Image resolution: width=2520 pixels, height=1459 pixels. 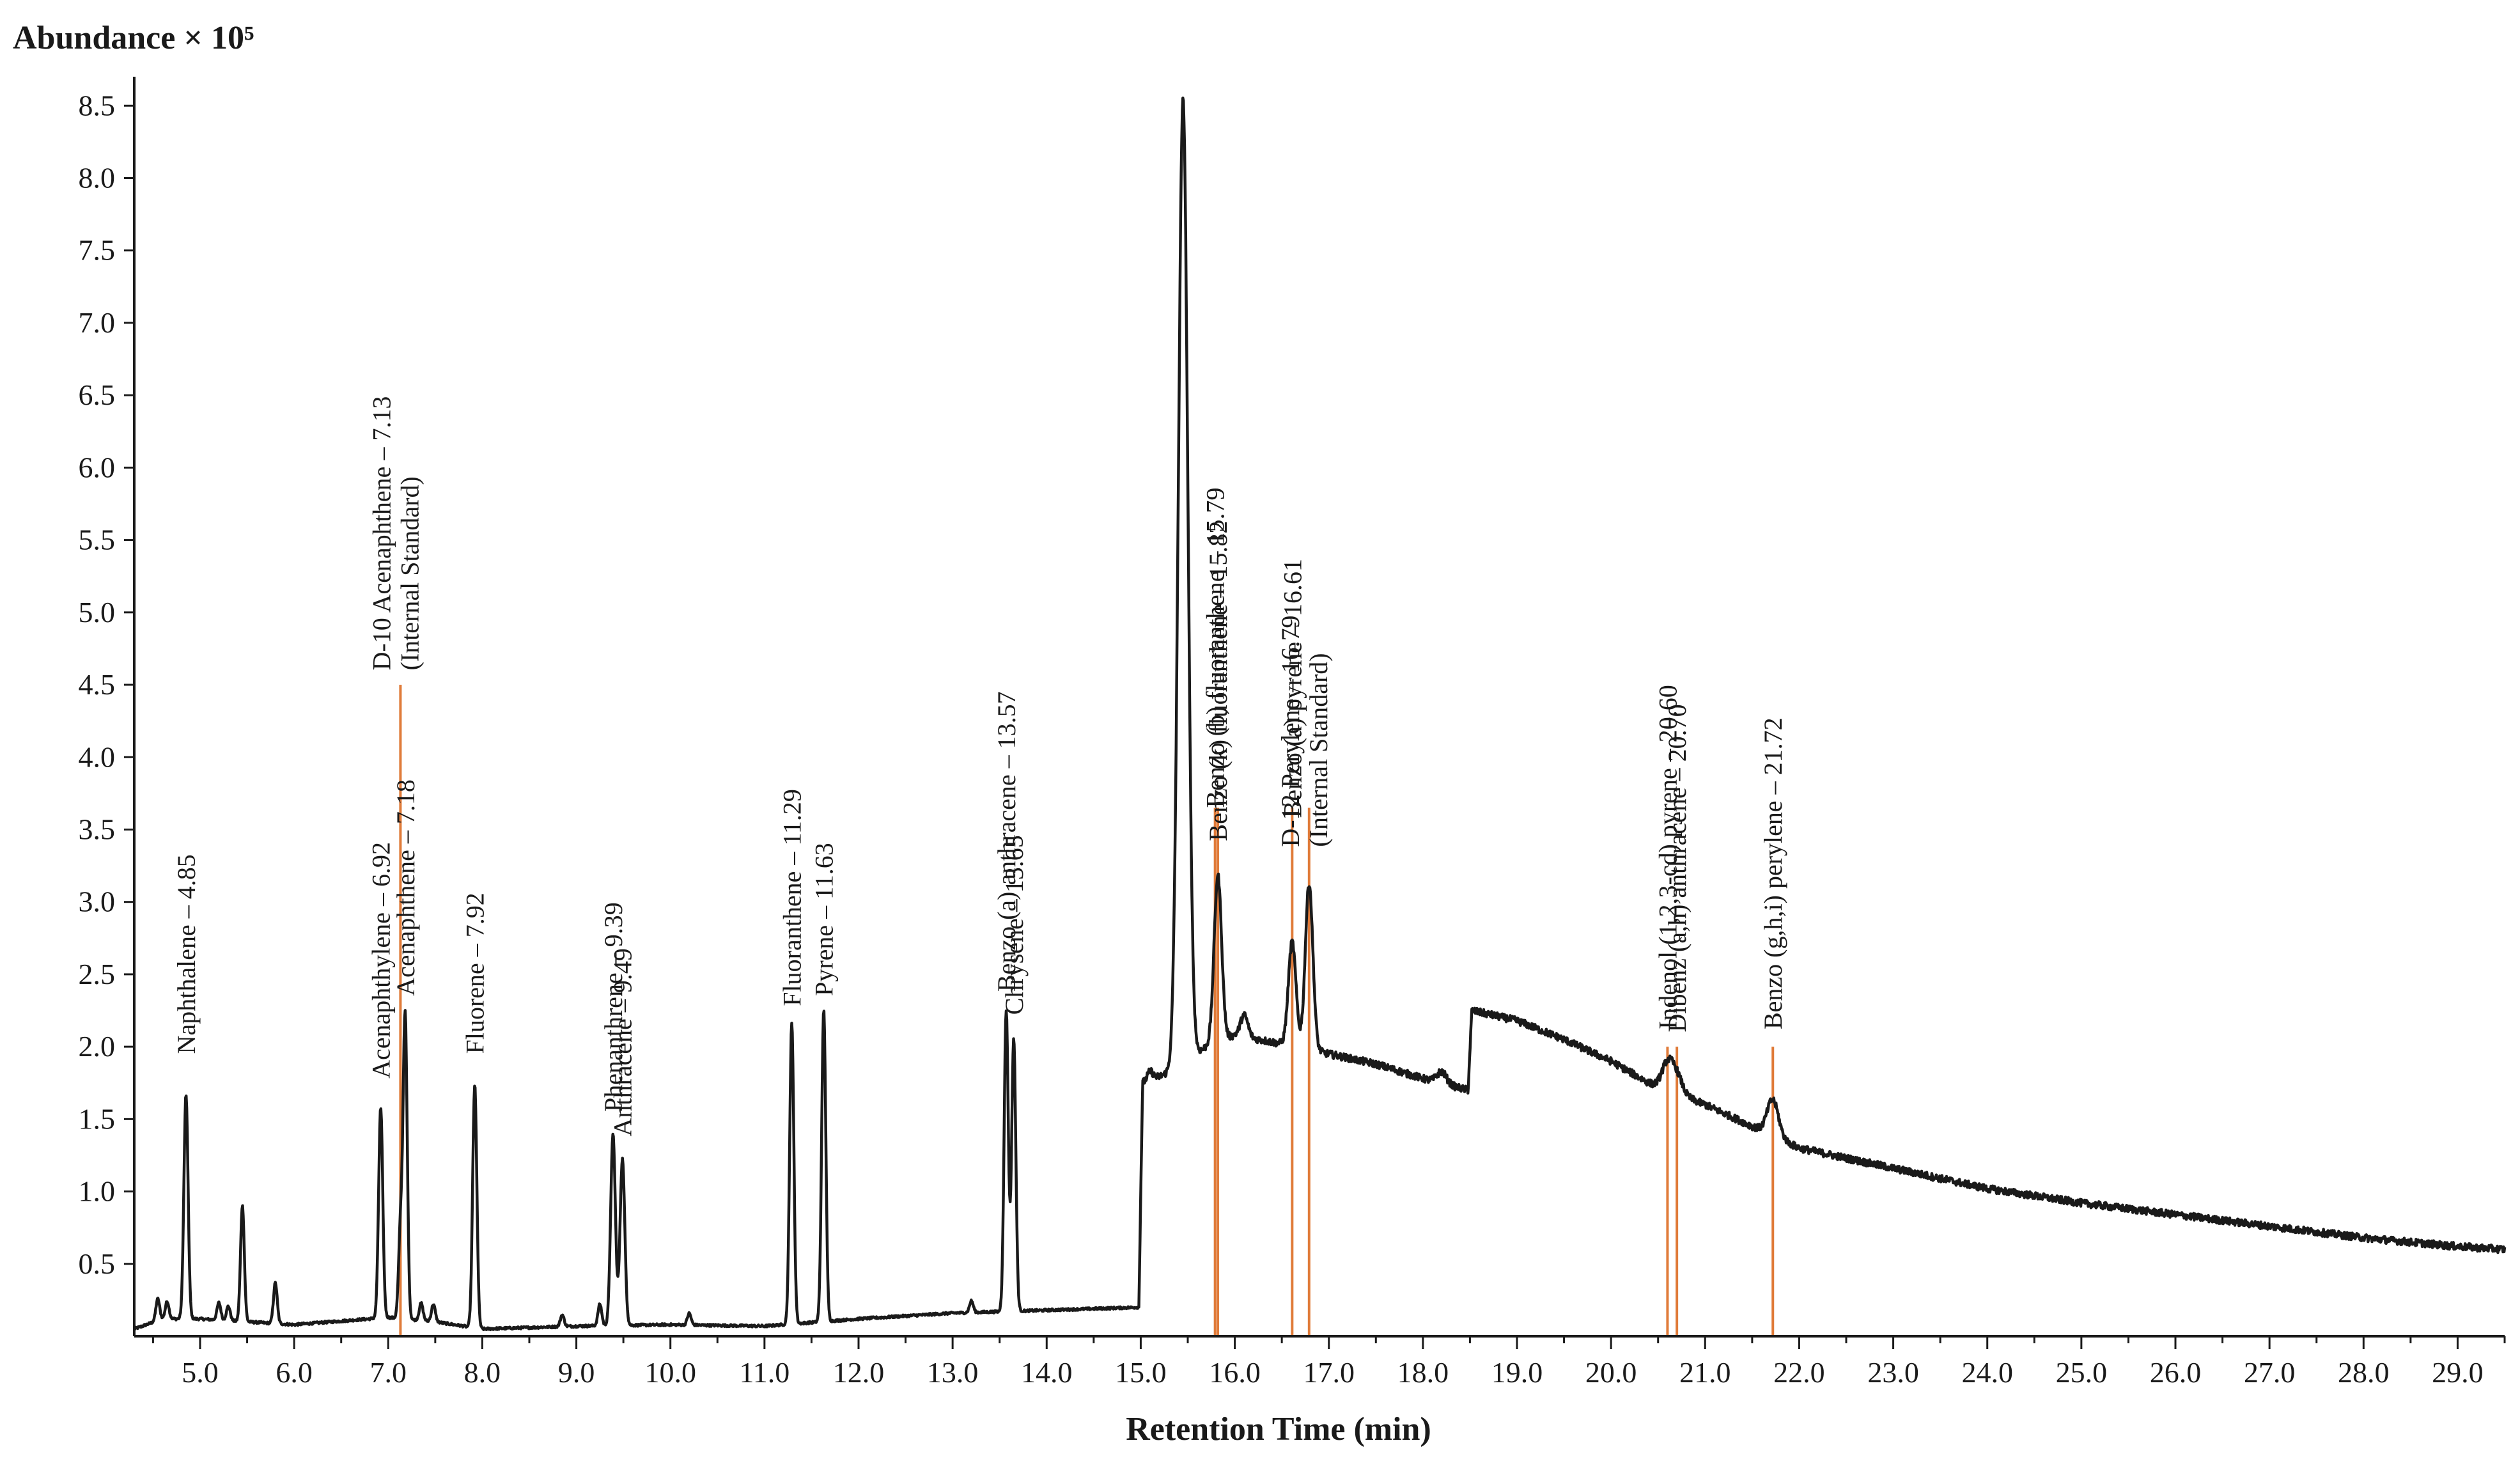 I want to click on x-tick-label: 23.0, so click(x=1893, y=1372).